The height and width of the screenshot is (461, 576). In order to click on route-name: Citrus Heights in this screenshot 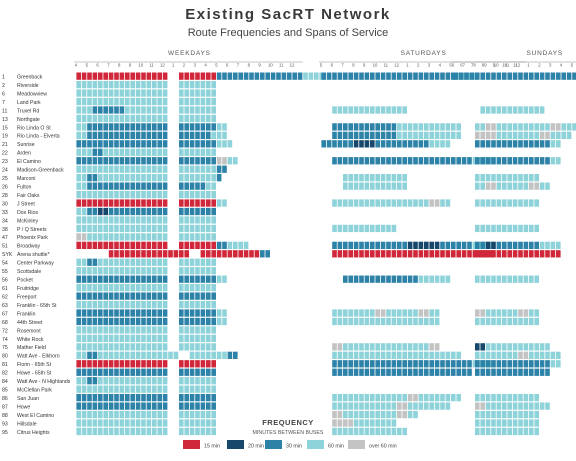, I will do `click(33, 433)`.